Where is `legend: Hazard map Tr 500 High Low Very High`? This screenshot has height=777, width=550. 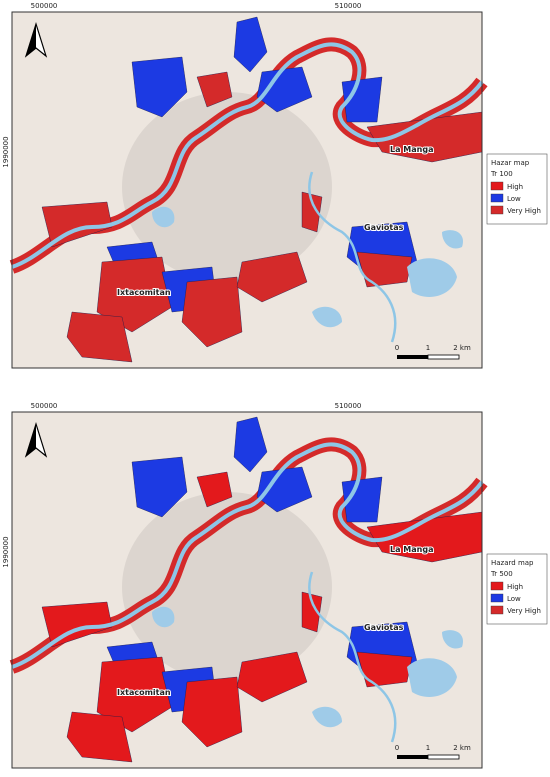 legend: Hazard map Tr 500 High Low Very High is located at coordinates (517, 589).